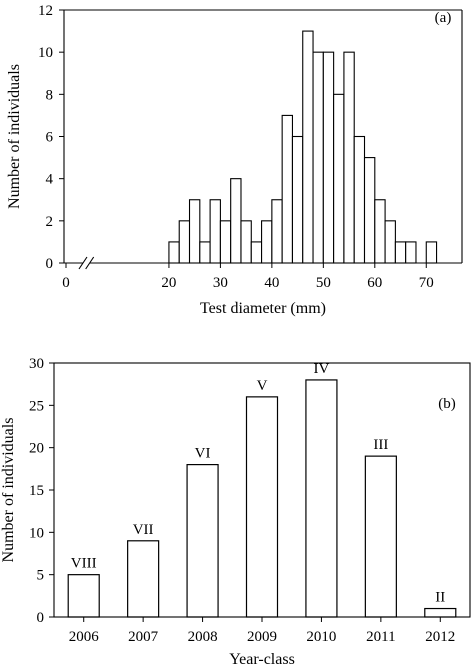 The image size is (474, 669). I want to click on x-axis-title: Test diameter (mm), so click(263, 308).